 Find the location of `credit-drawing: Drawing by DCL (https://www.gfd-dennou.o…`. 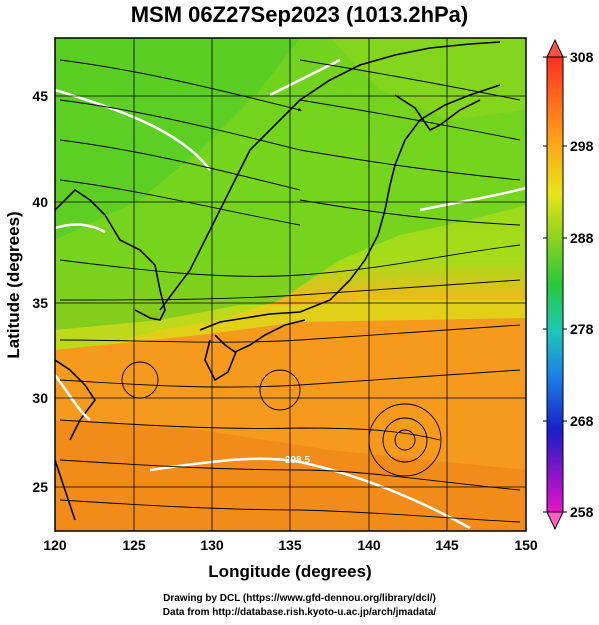

credit-drawing: Drawing by DCL (https://www.gfd-dennou.o… is located at coordinates (299, 598).